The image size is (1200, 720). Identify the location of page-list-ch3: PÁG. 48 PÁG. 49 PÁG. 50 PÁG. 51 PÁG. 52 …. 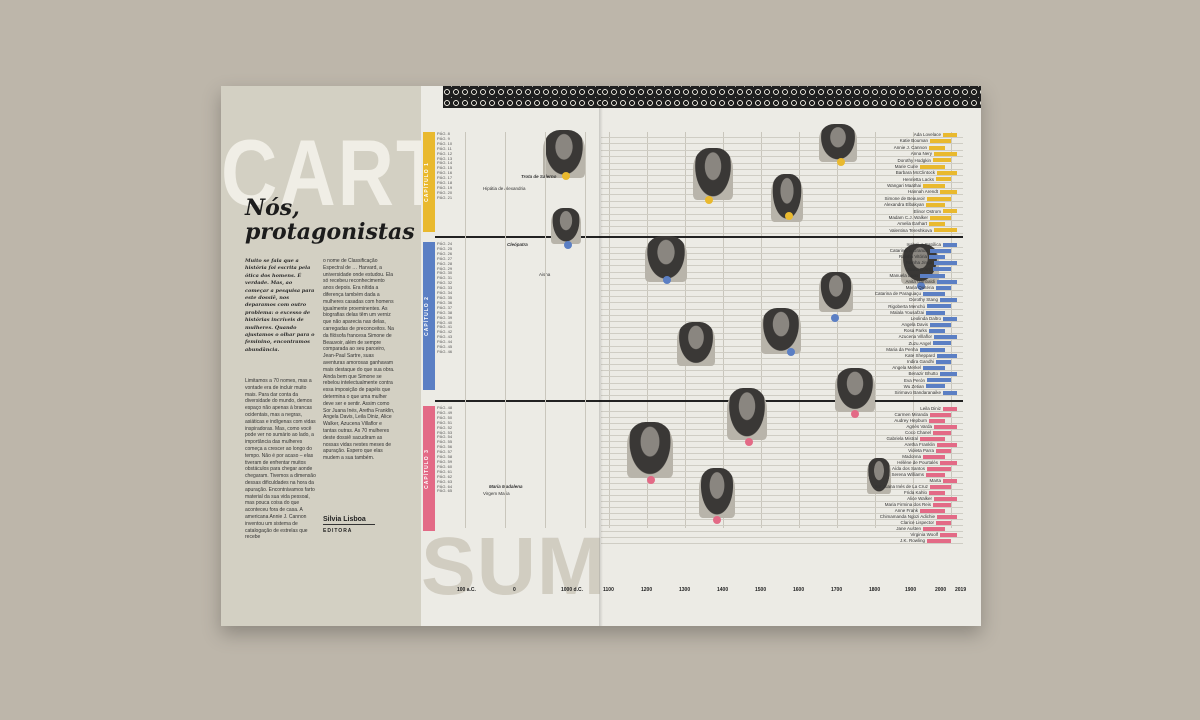
(445, 449).